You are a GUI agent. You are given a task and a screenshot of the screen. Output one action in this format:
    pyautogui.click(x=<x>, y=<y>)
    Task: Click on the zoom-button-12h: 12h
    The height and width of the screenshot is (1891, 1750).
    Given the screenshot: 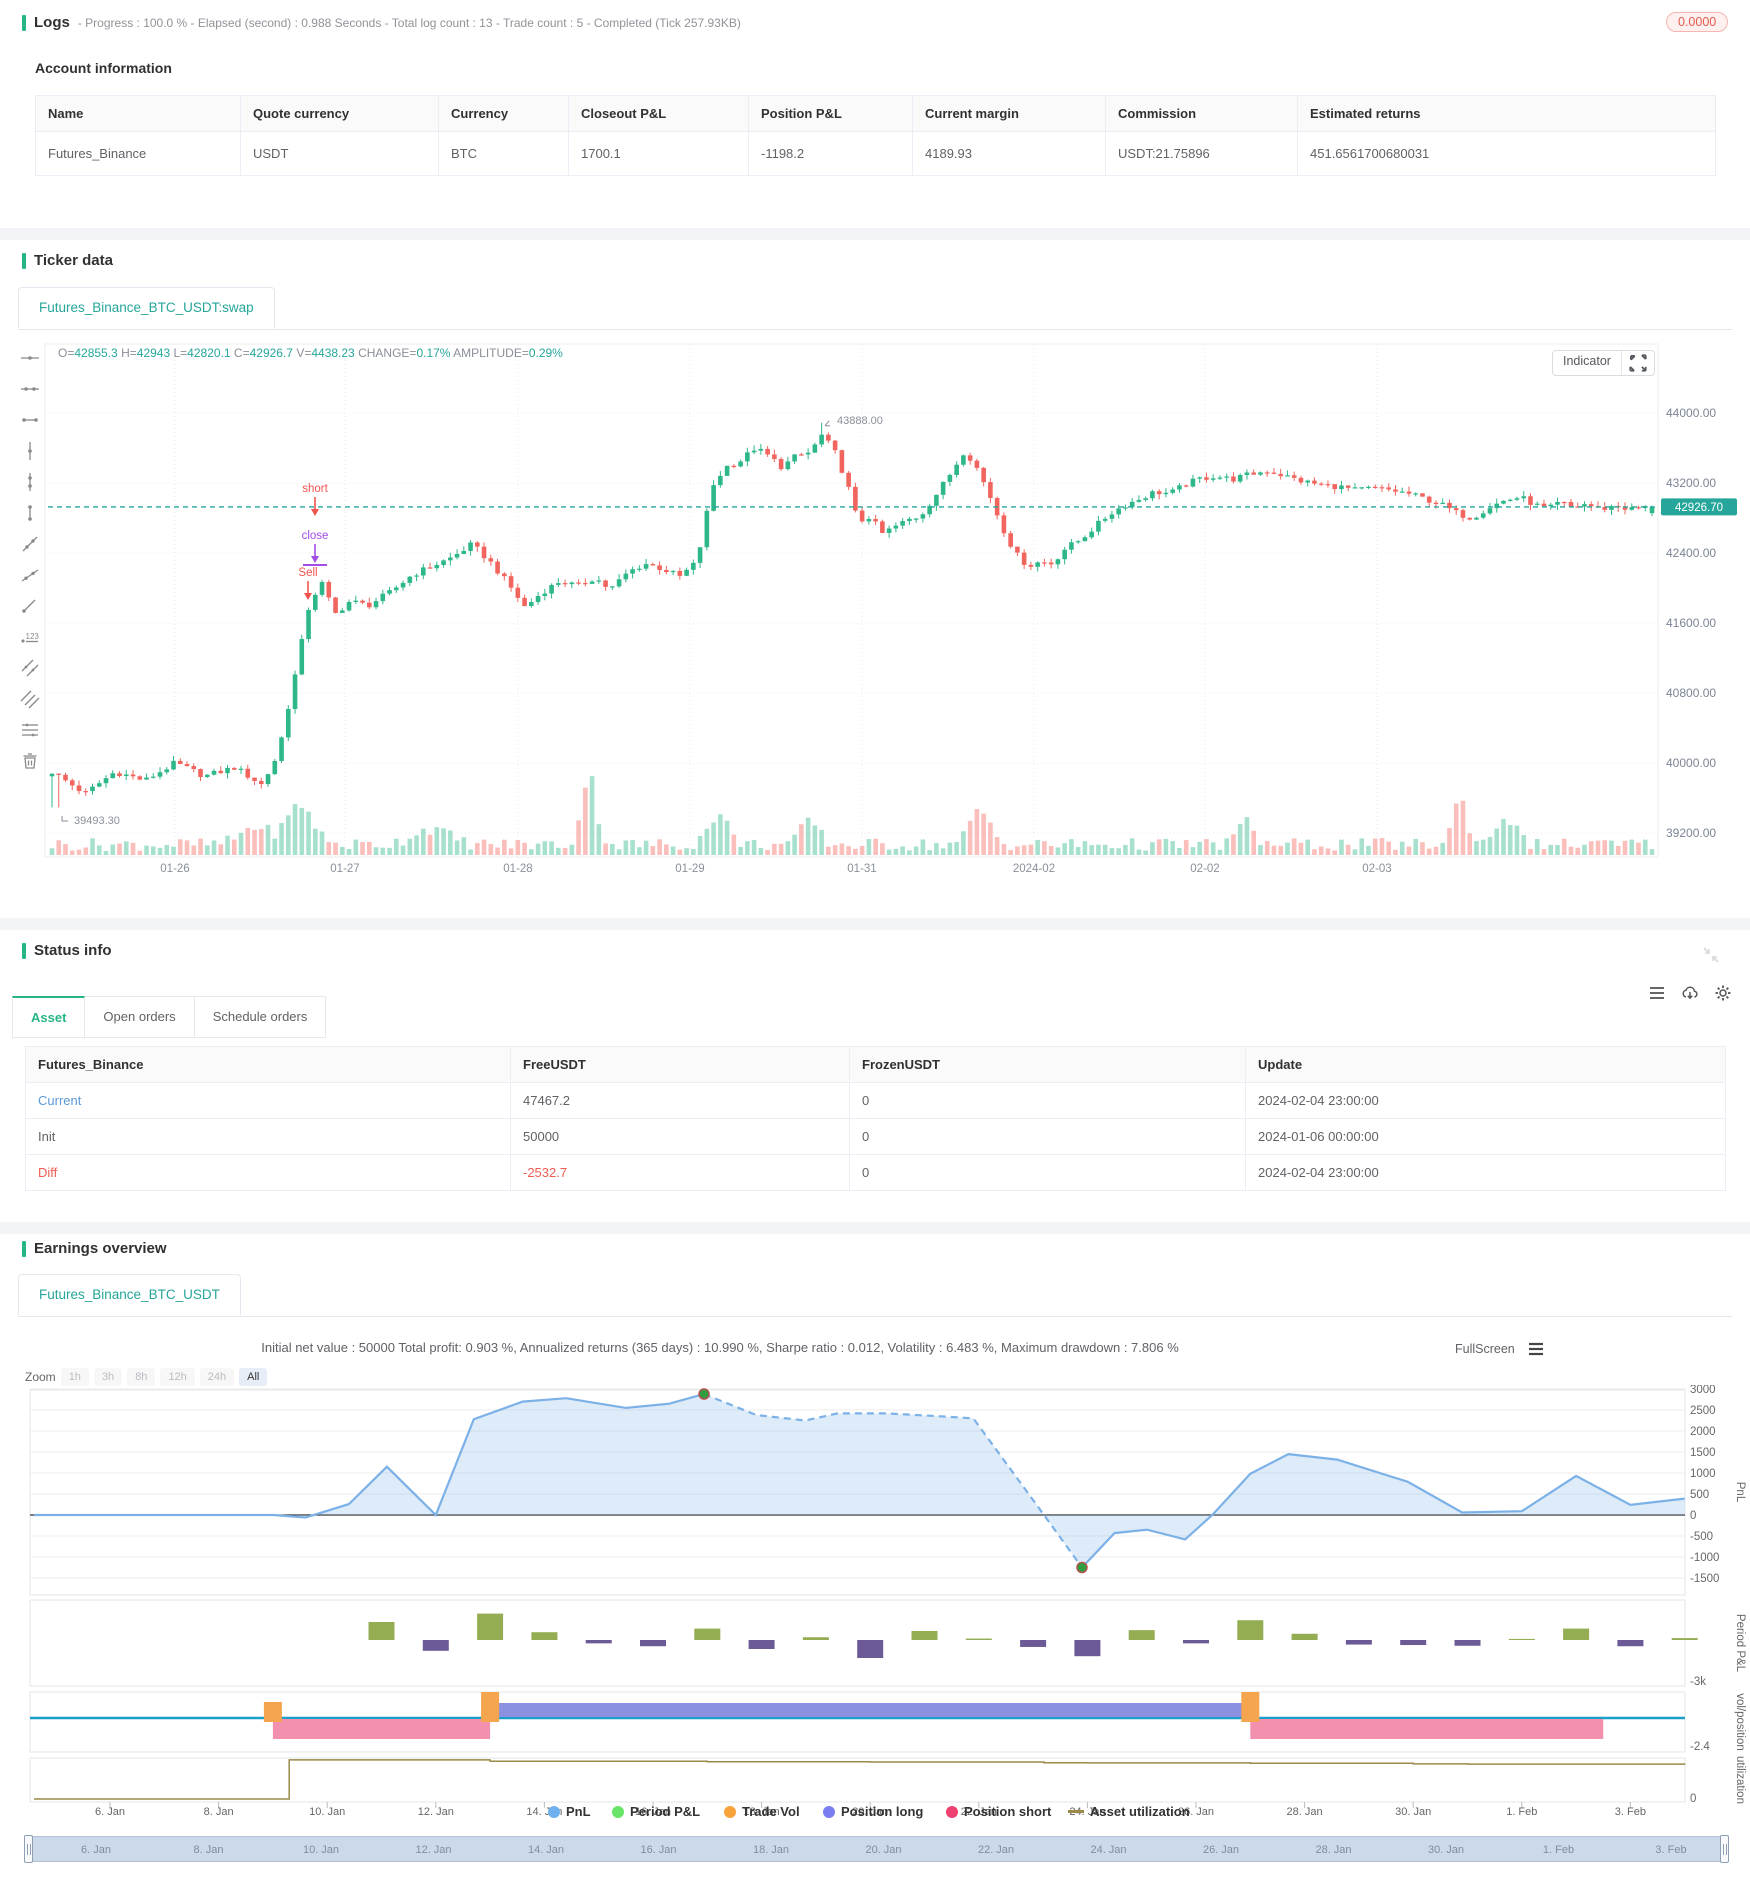 What is the action you would take?
    pyautogui.click(x=177, y=1377)
    